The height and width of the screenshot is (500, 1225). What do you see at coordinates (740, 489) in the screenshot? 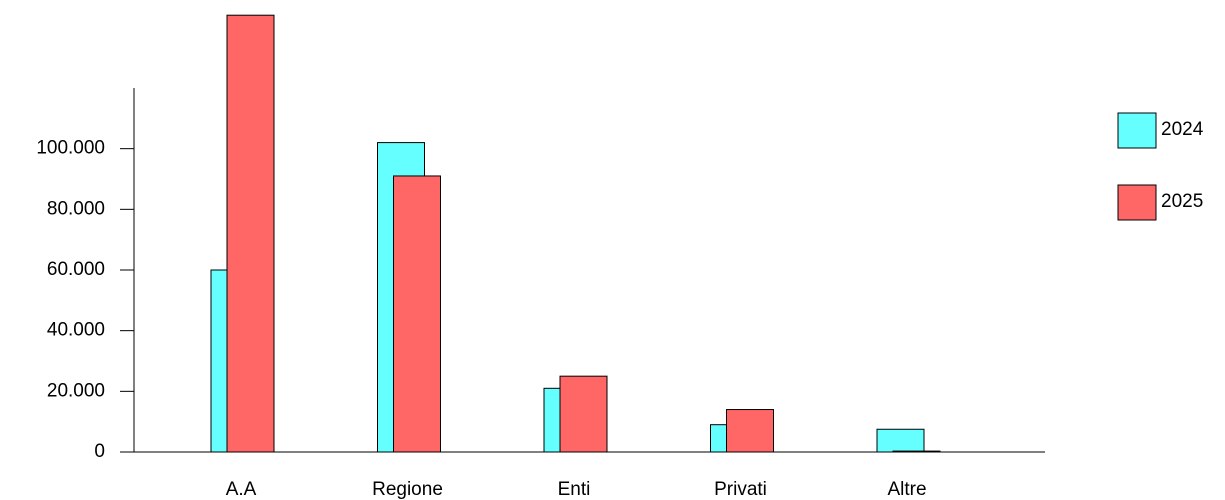
I see `x-tick-label: Privati` at bounding box center [740, 489].